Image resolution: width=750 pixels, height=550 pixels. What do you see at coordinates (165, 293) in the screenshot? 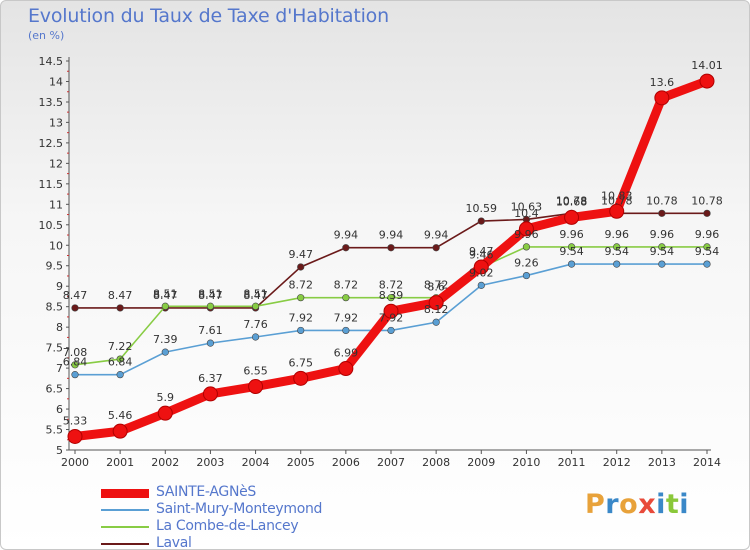
I see `data-label-la-combe-de-lancey: 8.51` at bounding box center [165, 293].